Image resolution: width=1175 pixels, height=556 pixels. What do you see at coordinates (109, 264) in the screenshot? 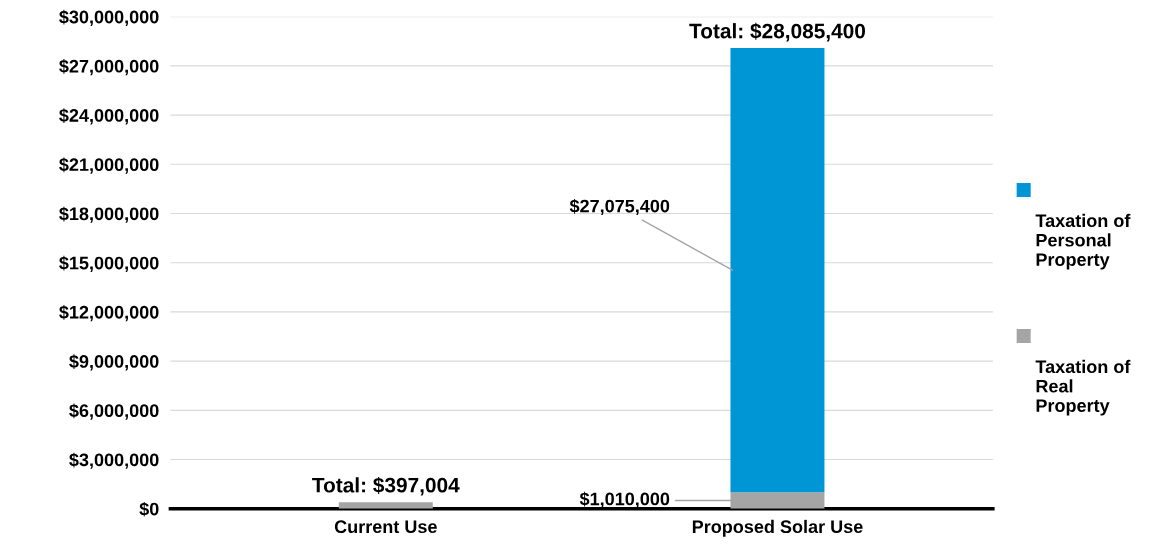
I see `y-tick-label: $15,000,000` at bounding box center [109, 264].